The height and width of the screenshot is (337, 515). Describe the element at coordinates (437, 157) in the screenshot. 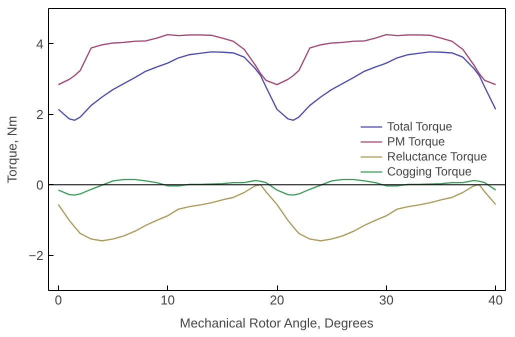

I see `legend-label: Reluctance Torque` at that location.